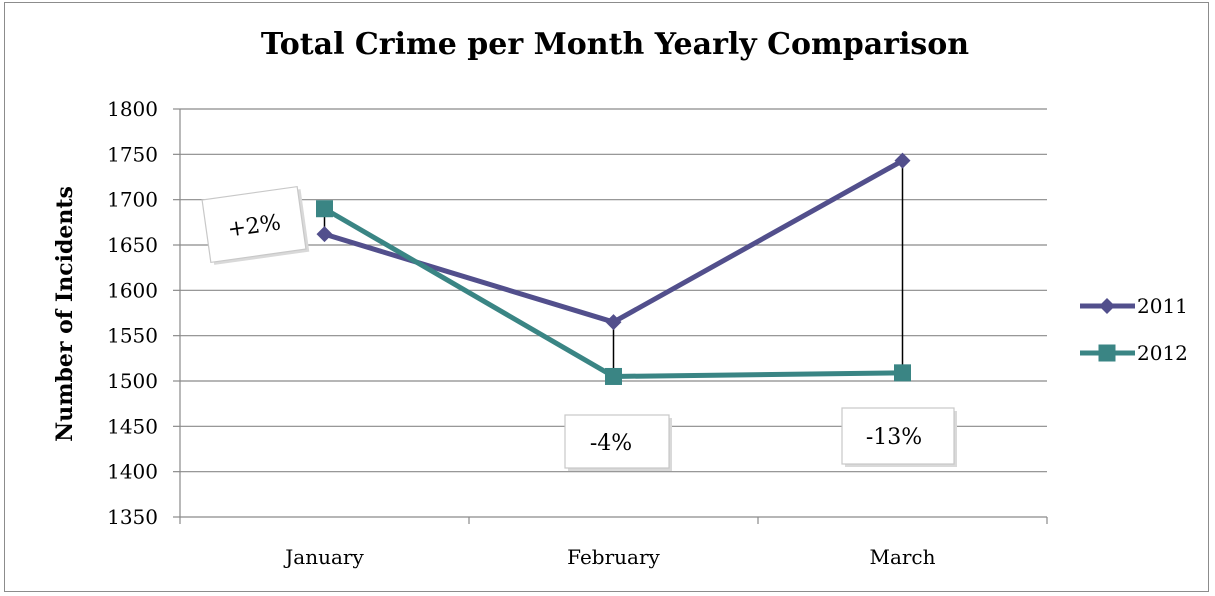 This screenshot has height=596, width=1215. What do you see at coordinates (1134, 329) in the screenshot?
I see `legend: 2011 2012` at bounding box center [1134, 329].